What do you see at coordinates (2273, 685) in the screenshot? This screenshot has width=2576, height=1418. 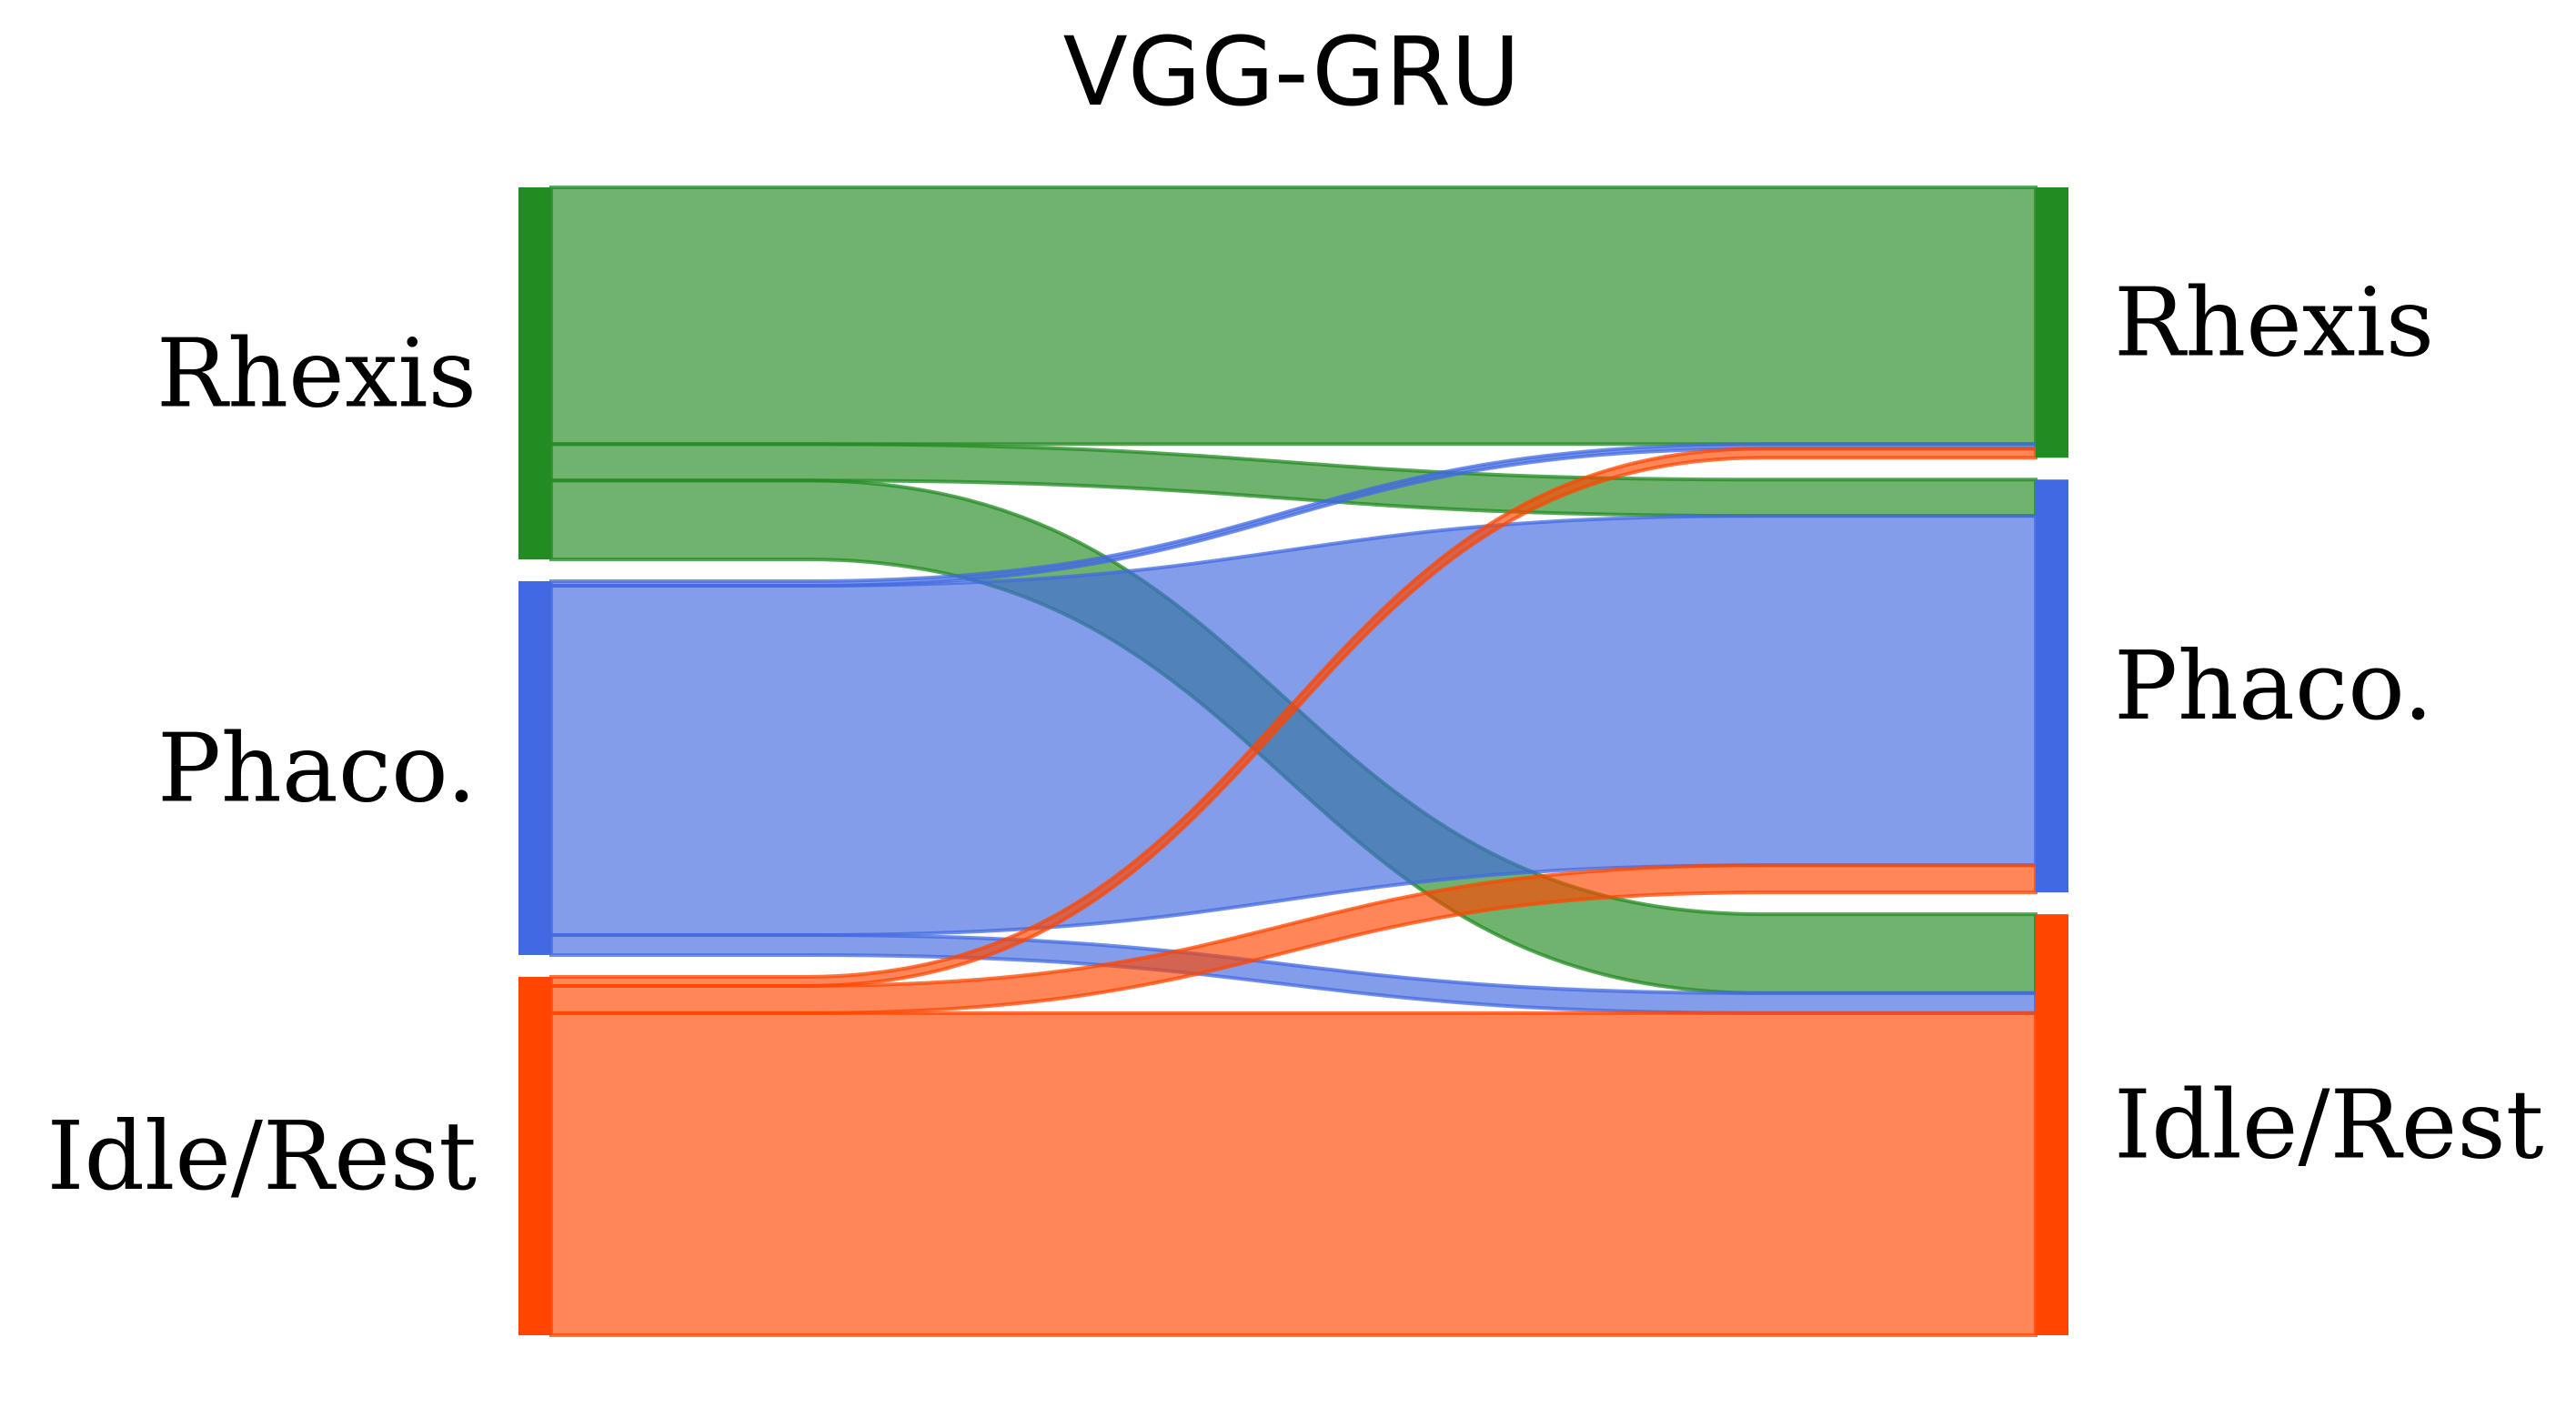 I see `target-label-phaco: Phaco.` at bounding box center [2273, 685].